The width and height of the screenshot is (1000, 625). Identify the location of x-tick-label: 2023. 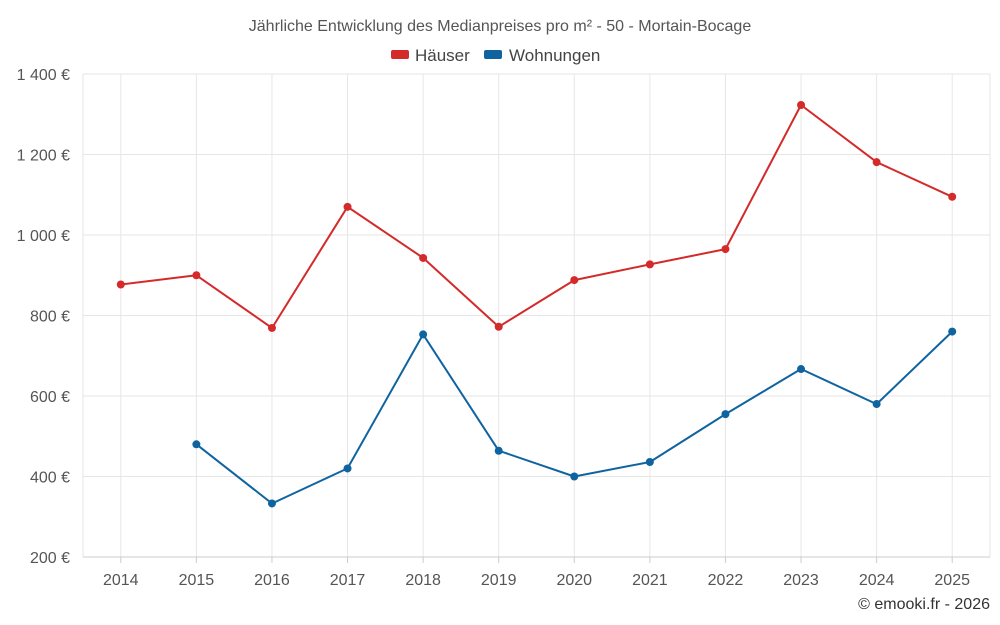
(801, 580).